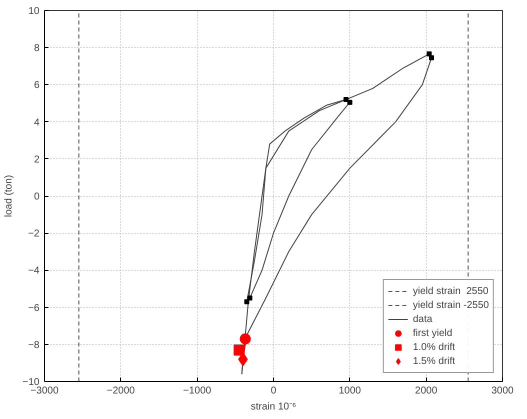 The width and height of the screenshot is (527, 419). Describe the element at coordinates (273, 407) in the screenshot. I see `x-axis-title: strain 10⁻⁶` at that location.